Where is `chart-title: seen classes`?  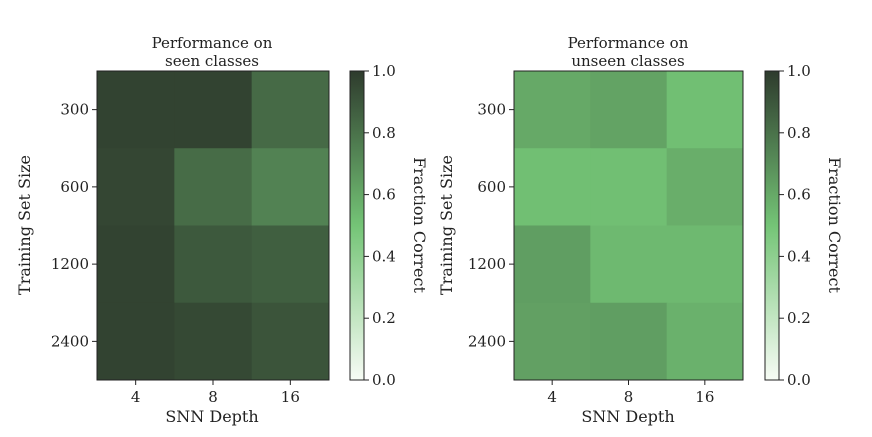
chart-title: seen classes is located at coordinates (212, 61).